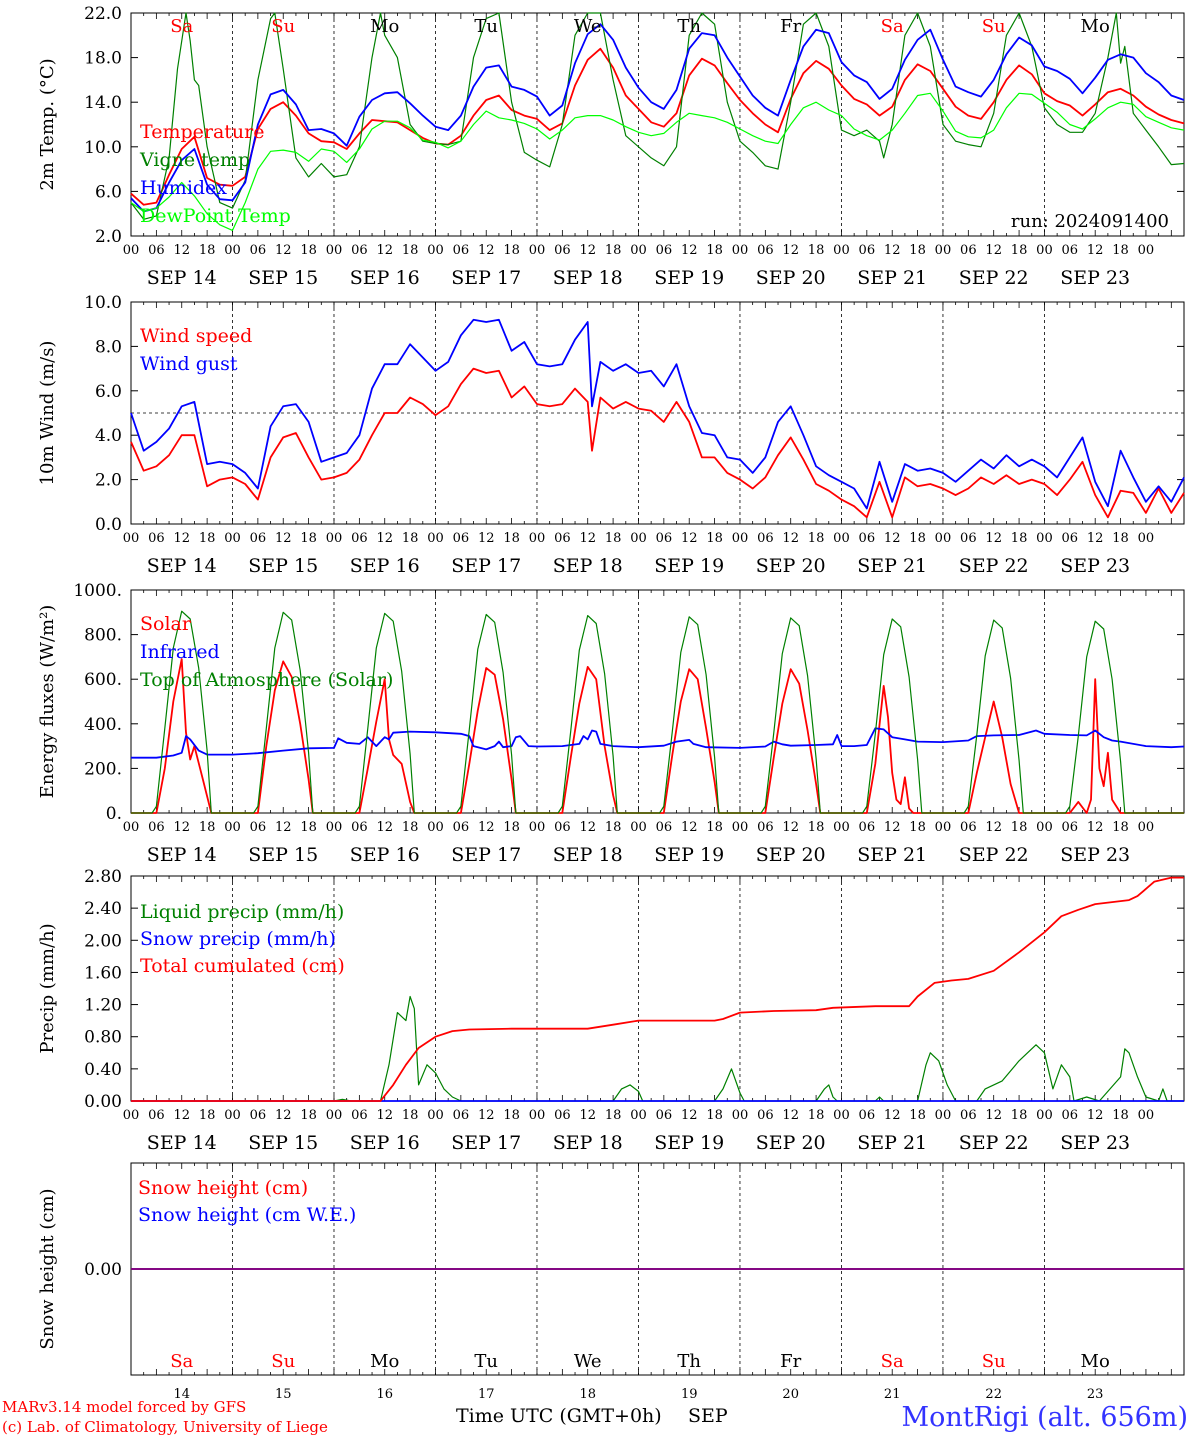  What do you see at coordinates (103, 973) in the screenshot?
I see `y-tick-label: 1.60` at bounding box center [103, 973].